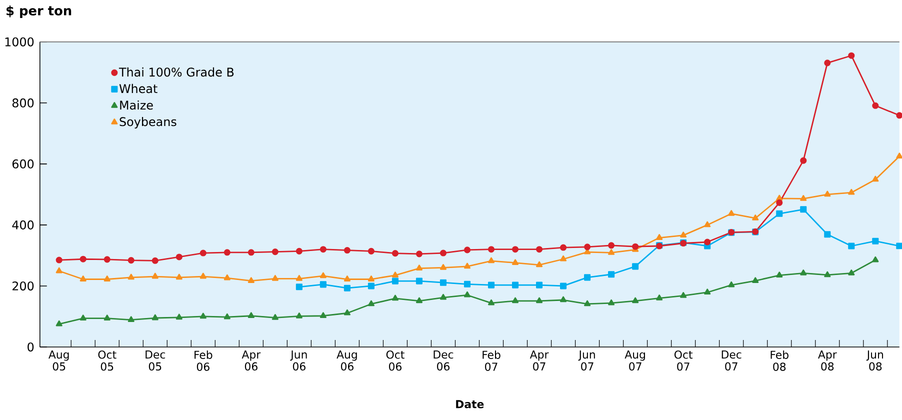  What do you see at coordinates (298, 360) in the screenshot?
I see `x-tick-label: Jun 06` at bounding box center [298, 360].